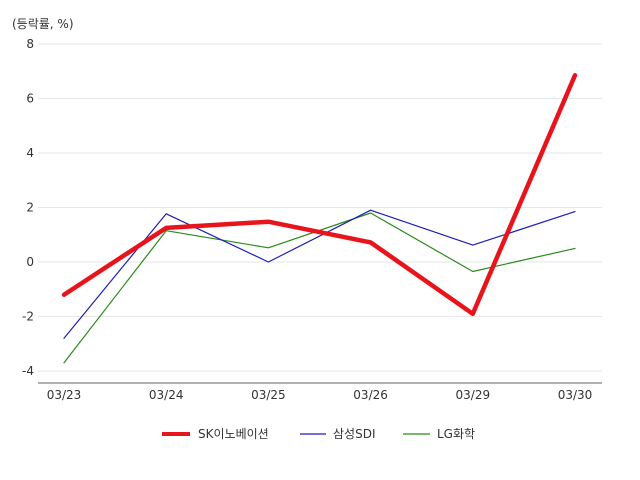 Image resolution: width=640 pixels, height=480 pixels. I want to click on x-tick-label: 03/29, so click(473, 395).